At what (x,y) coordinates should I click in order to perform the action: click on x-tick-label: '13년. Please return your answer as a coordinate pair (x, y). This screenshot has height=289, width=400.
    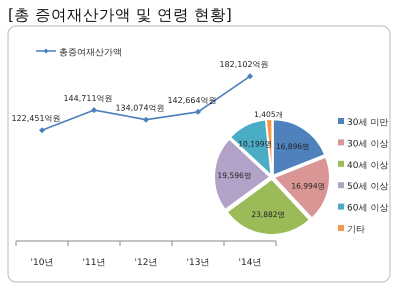
    Looking at the image, I should click on (198, 263).